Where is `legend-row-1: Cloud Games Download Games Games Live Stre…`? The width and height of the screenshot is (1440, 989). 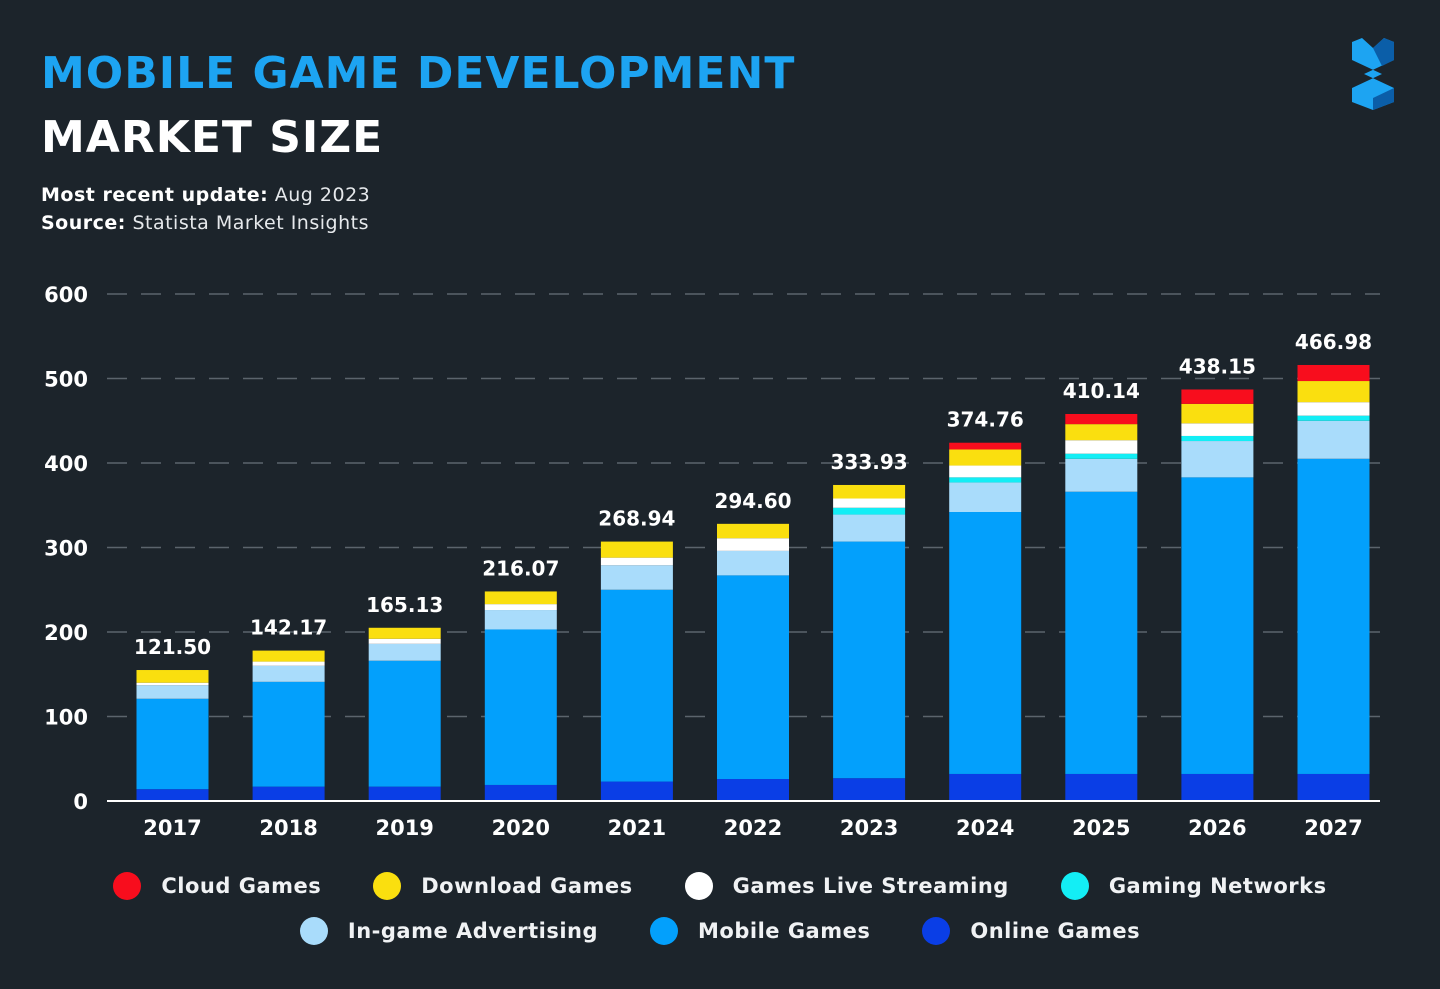
legend-row-1: Cloud Games Download Games Games Live Stre… is located at coordinates (720, 886).